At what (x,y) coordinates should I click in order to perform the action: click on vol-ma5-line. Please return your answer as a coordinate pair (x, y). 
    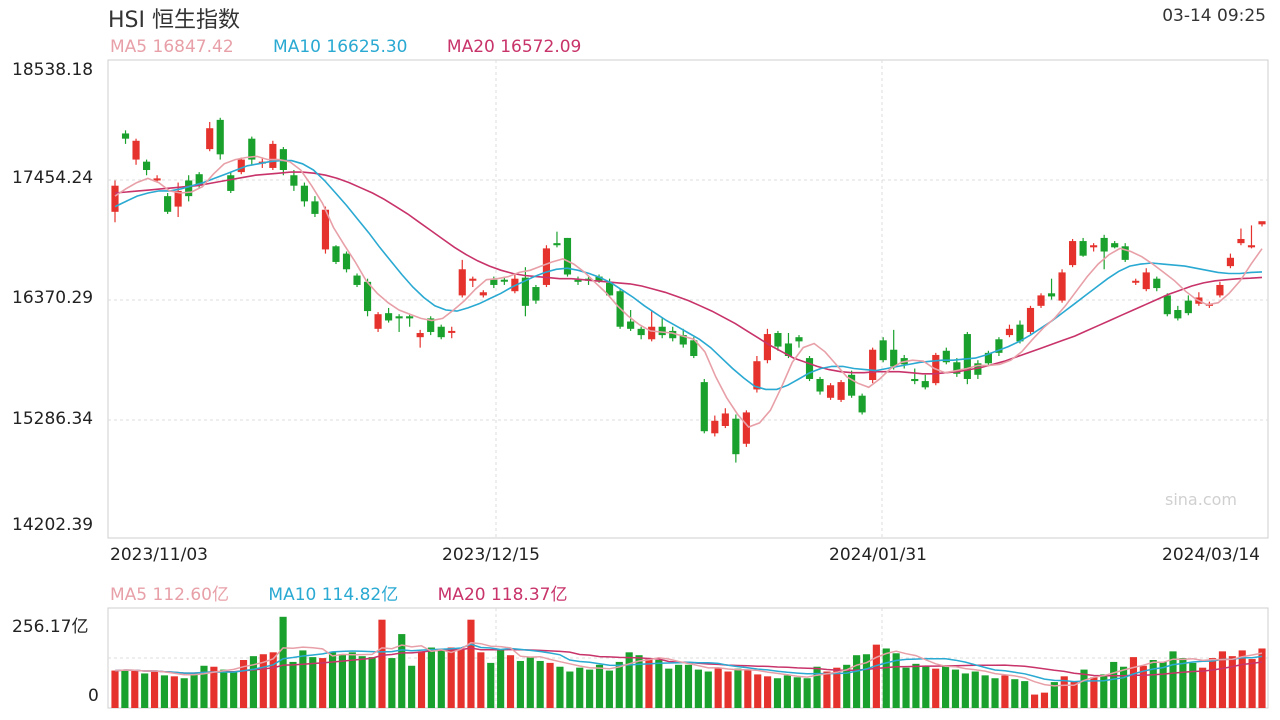
    Looking at the image, I should click on (688, 664).